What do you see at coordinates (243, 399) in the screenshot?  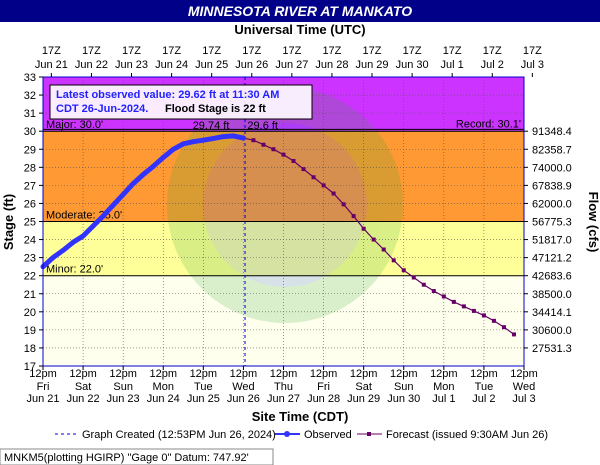 I see `x-tick-date: Jun 26` at bounding box center [243, 399].